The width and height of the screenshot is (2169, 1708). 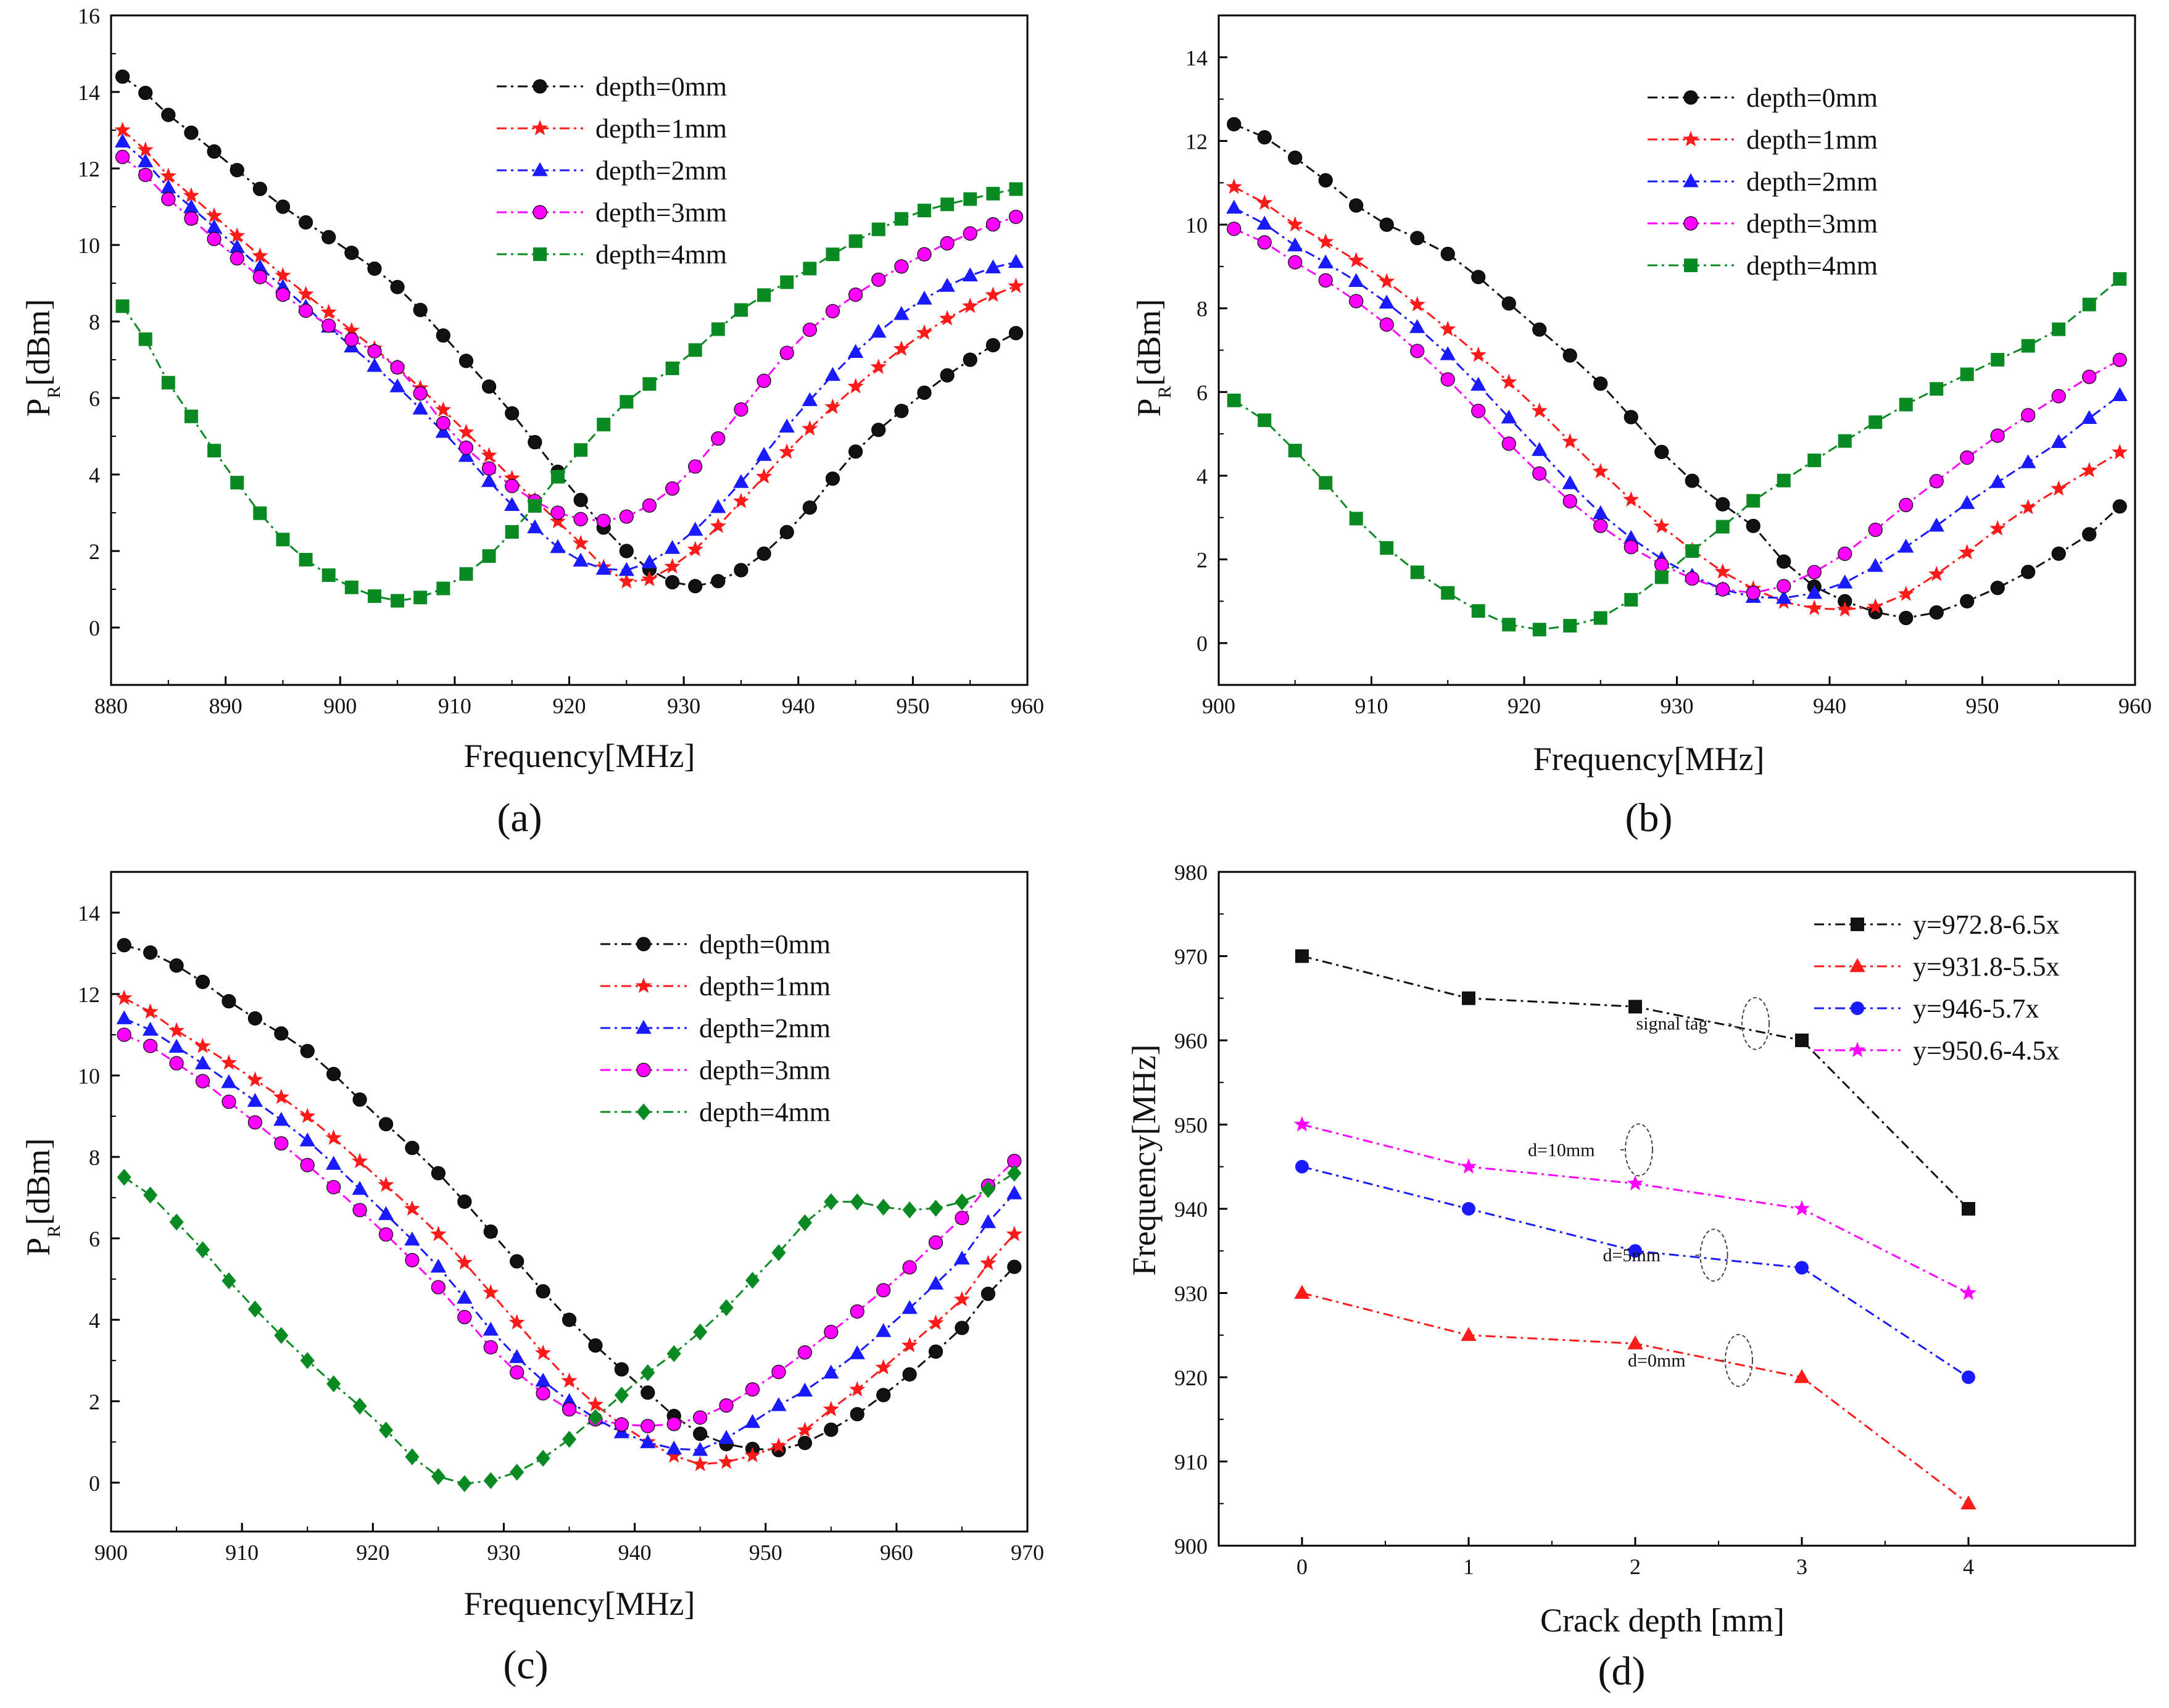 I want to click on legend-label: depth=2mm, so click(x=765, y=1028).